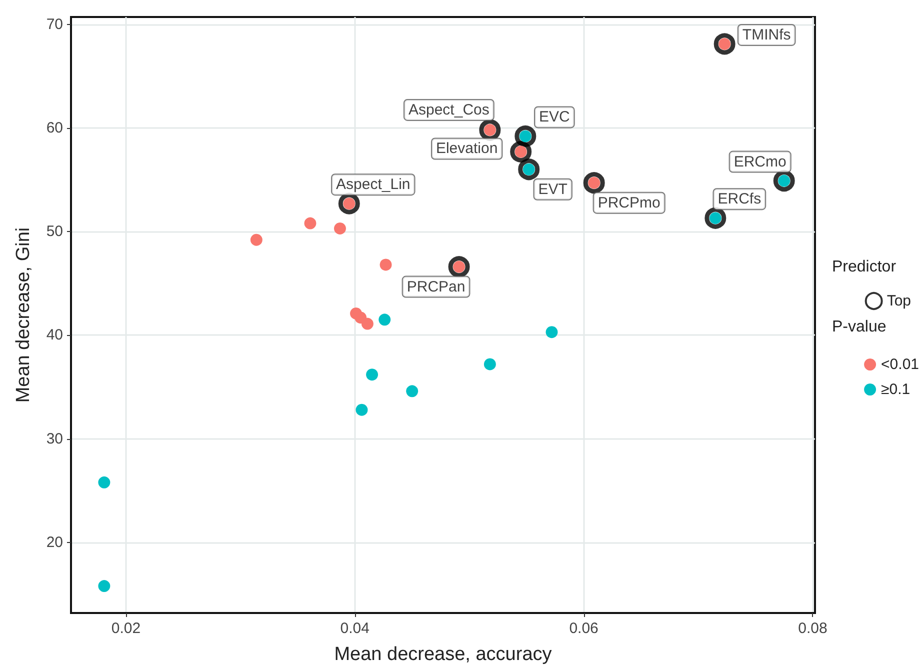  Describe the element at coordinates (895, 389) in the screenshot. I see `legend-label: ≥0.1` at that location.